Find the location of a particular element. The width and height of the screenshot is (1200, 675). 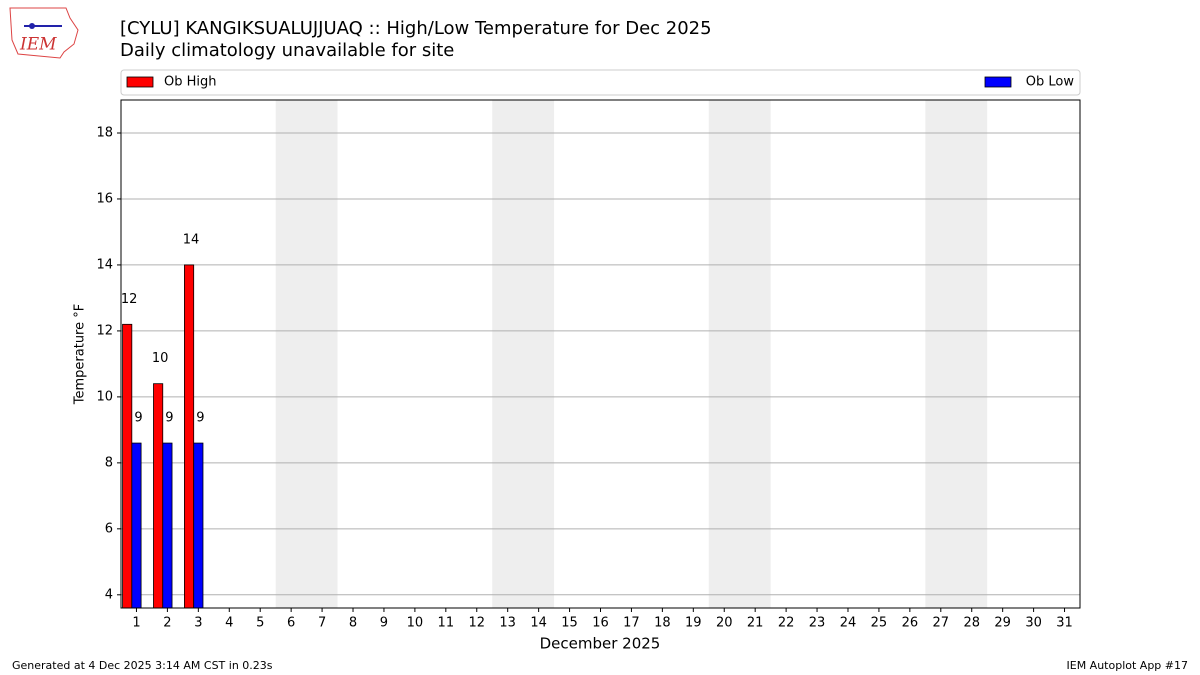

y-tick-label: 10 is located at coordinates (104, 396).